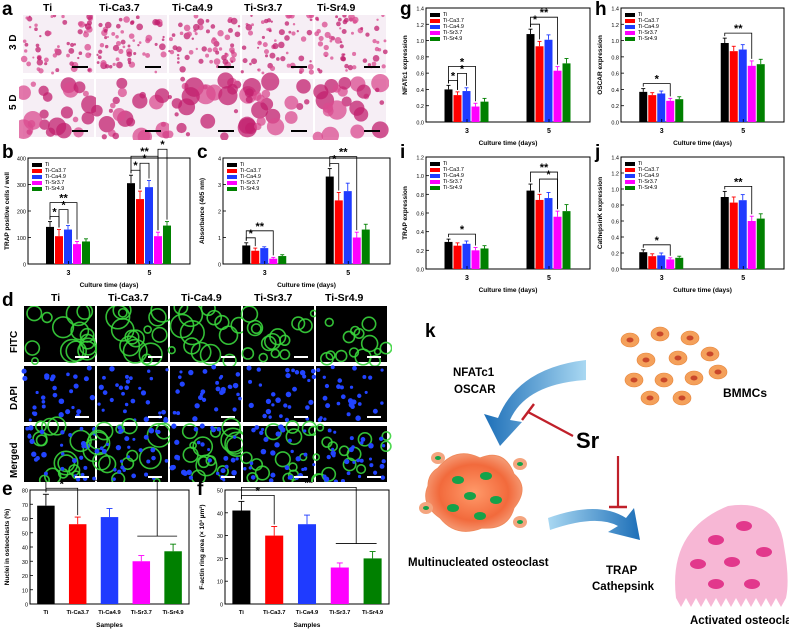  Describe the element at coordinates (56, 298) in the screenshot. I see `d-col-ti: Ti` at that location.